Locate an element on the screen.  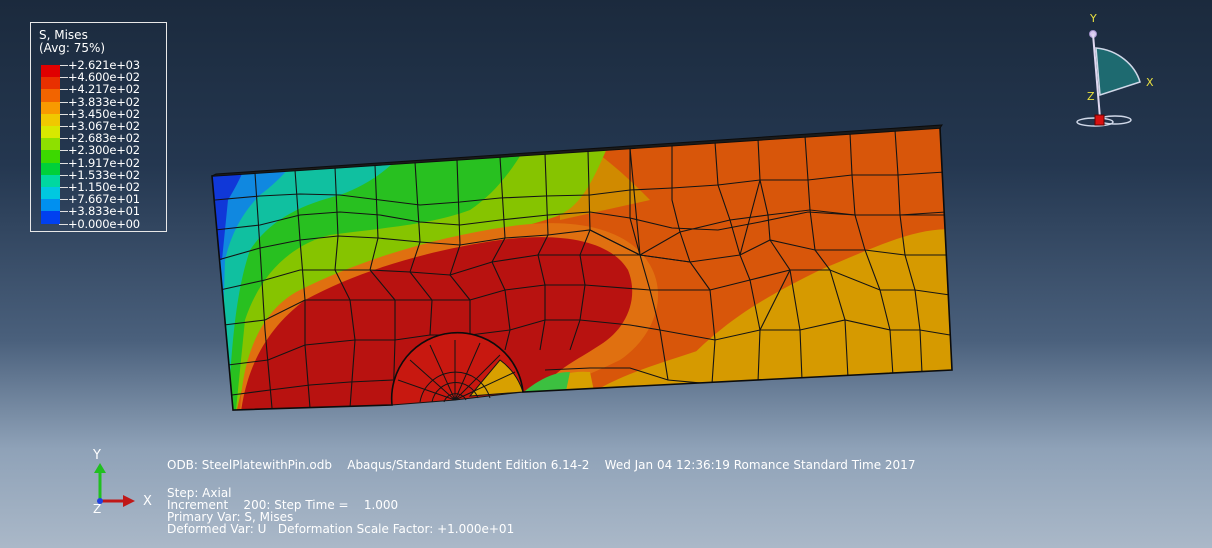
legend-value: +1.150e+02 is located at coordinates (104, 187).